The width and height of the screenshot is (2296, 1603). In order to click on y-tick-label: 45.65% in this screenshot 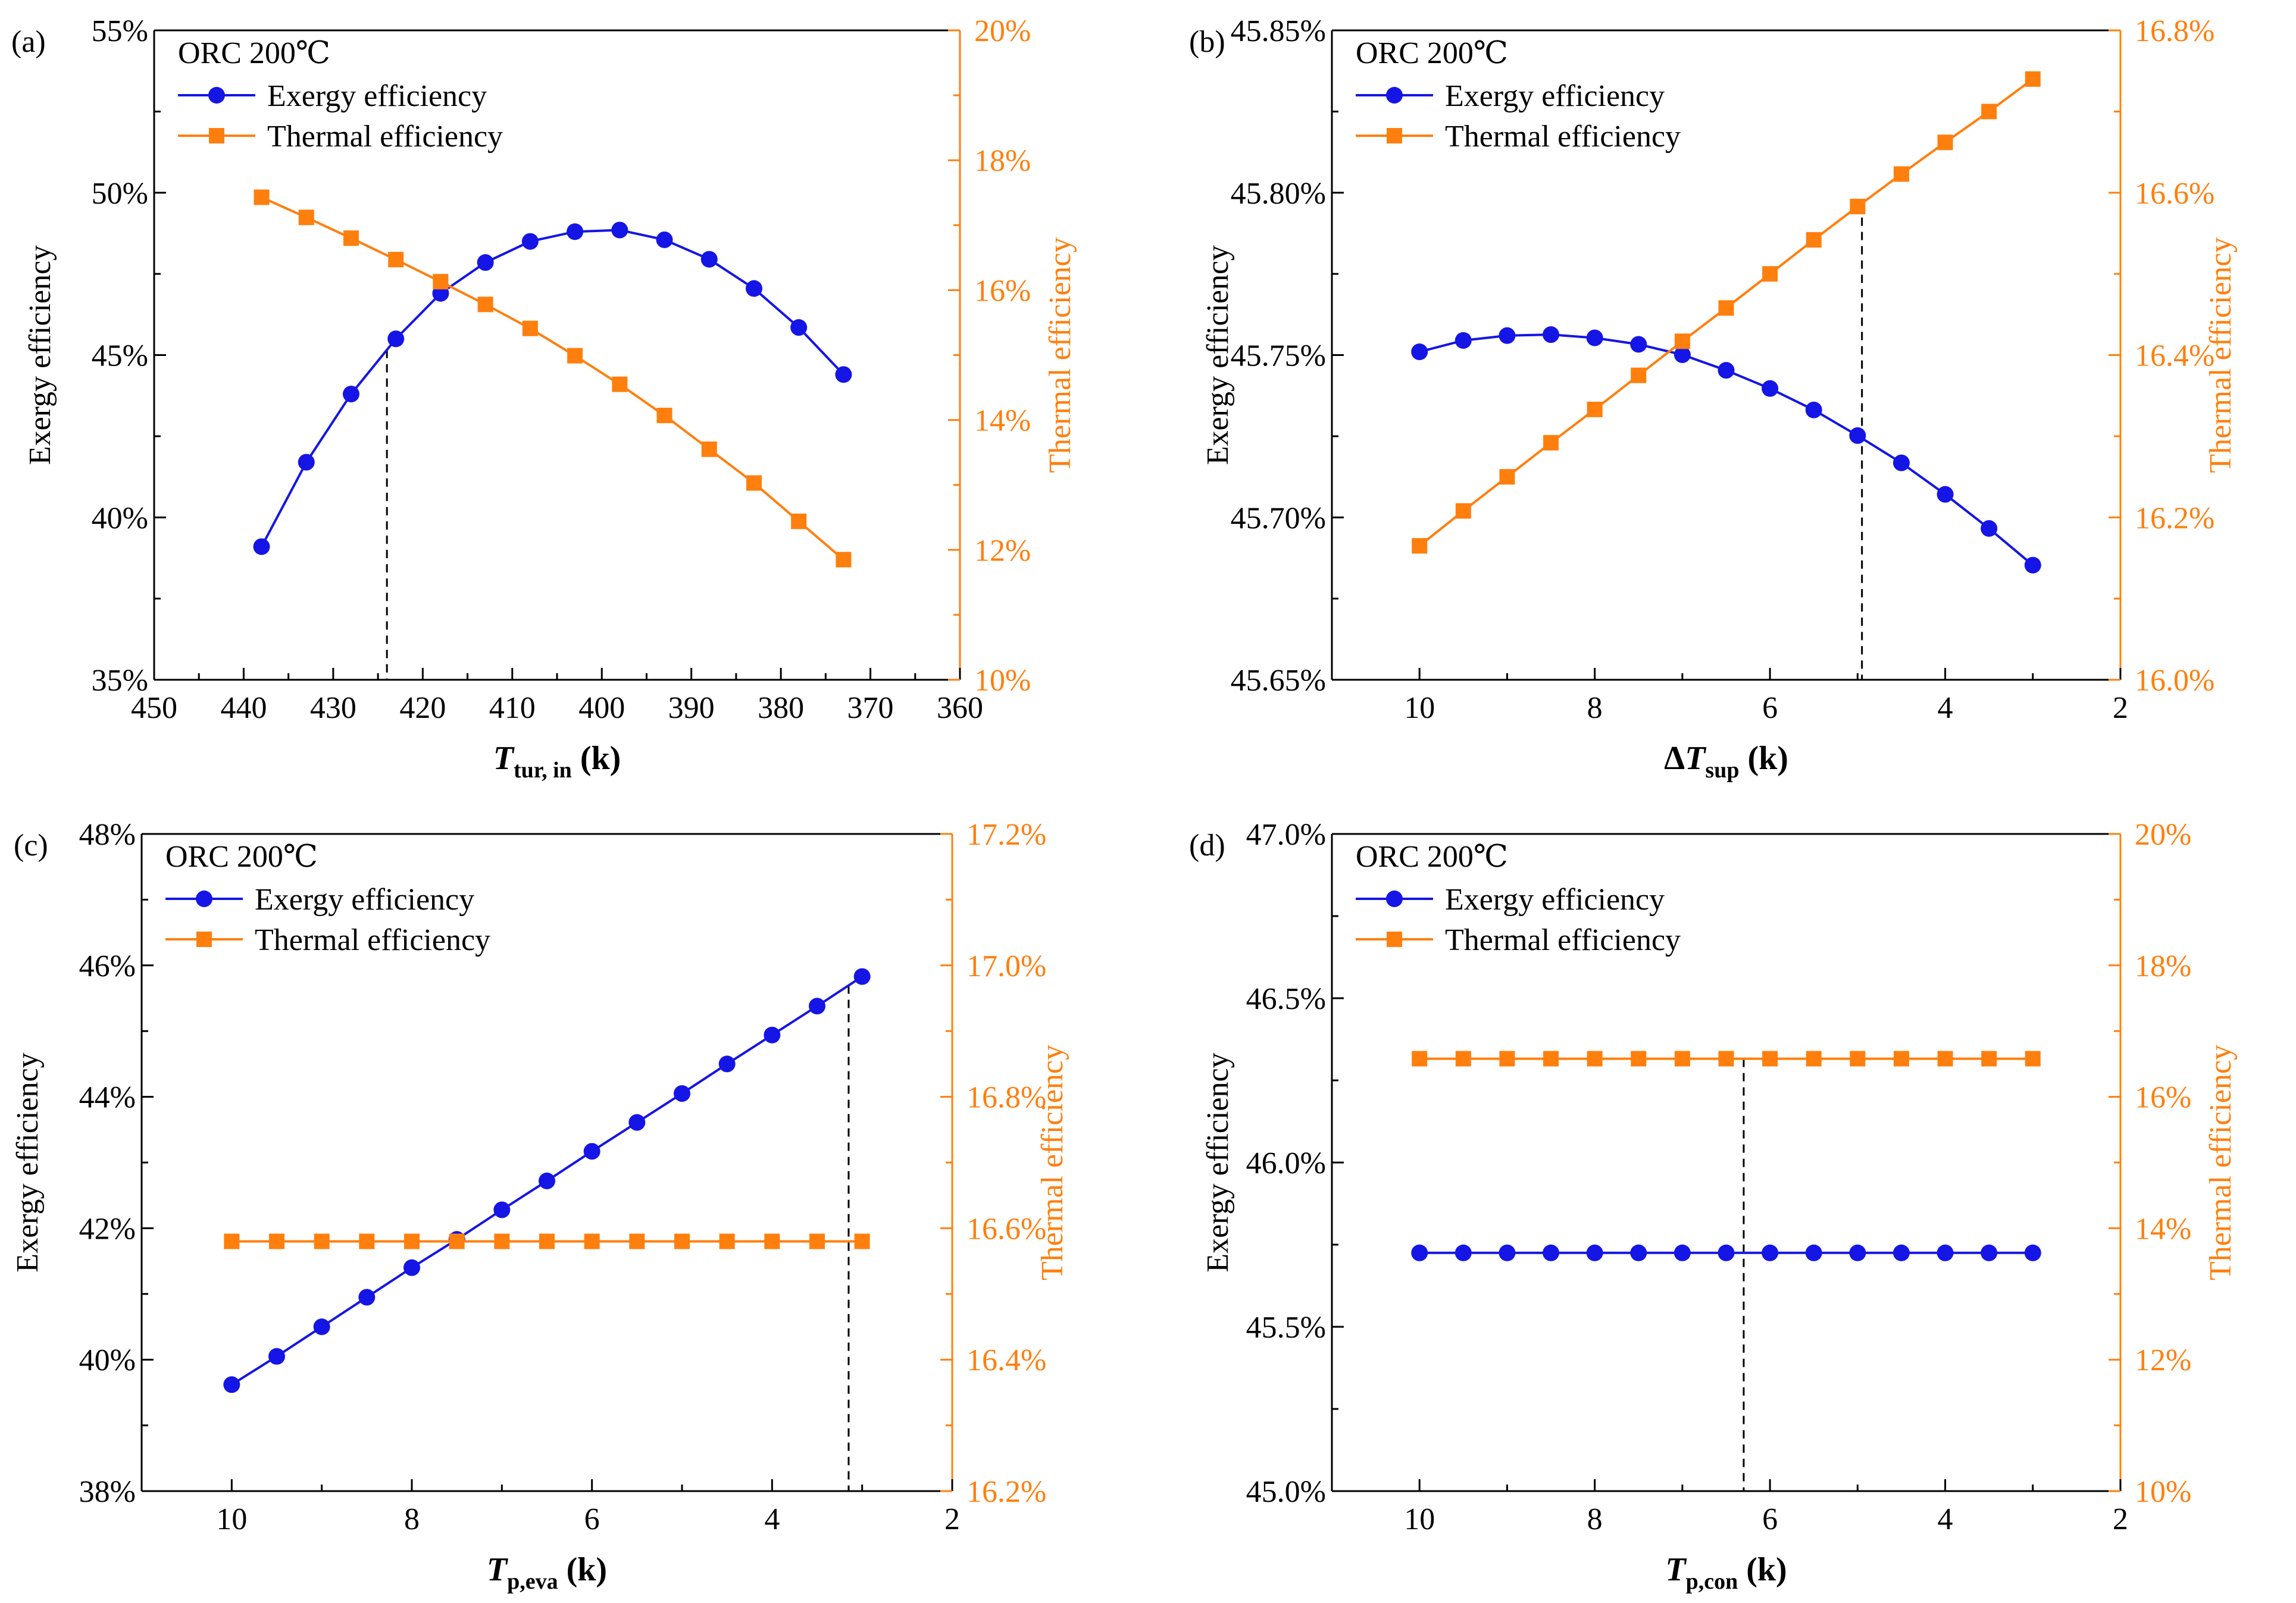, I will do `click(1278, 681)`.